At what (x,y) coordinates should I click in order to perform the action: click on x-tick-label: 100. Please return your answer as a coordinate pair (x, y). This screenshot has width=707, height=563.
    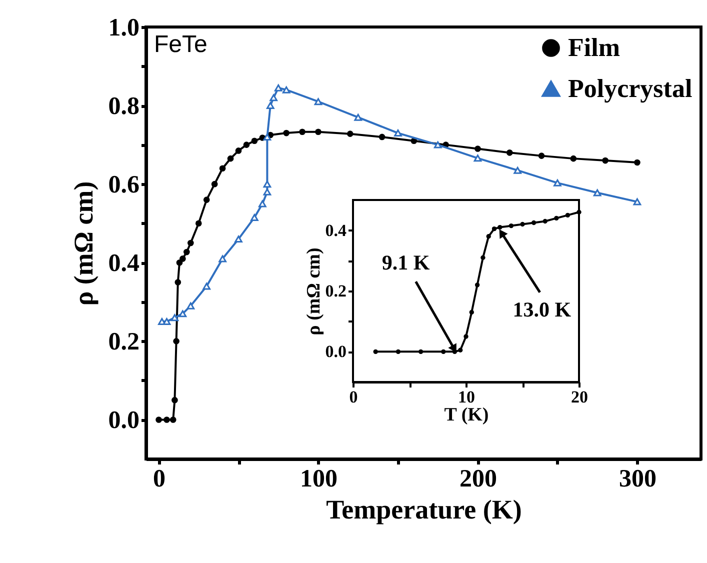
    Looking at the image, I should click on (319, 479).